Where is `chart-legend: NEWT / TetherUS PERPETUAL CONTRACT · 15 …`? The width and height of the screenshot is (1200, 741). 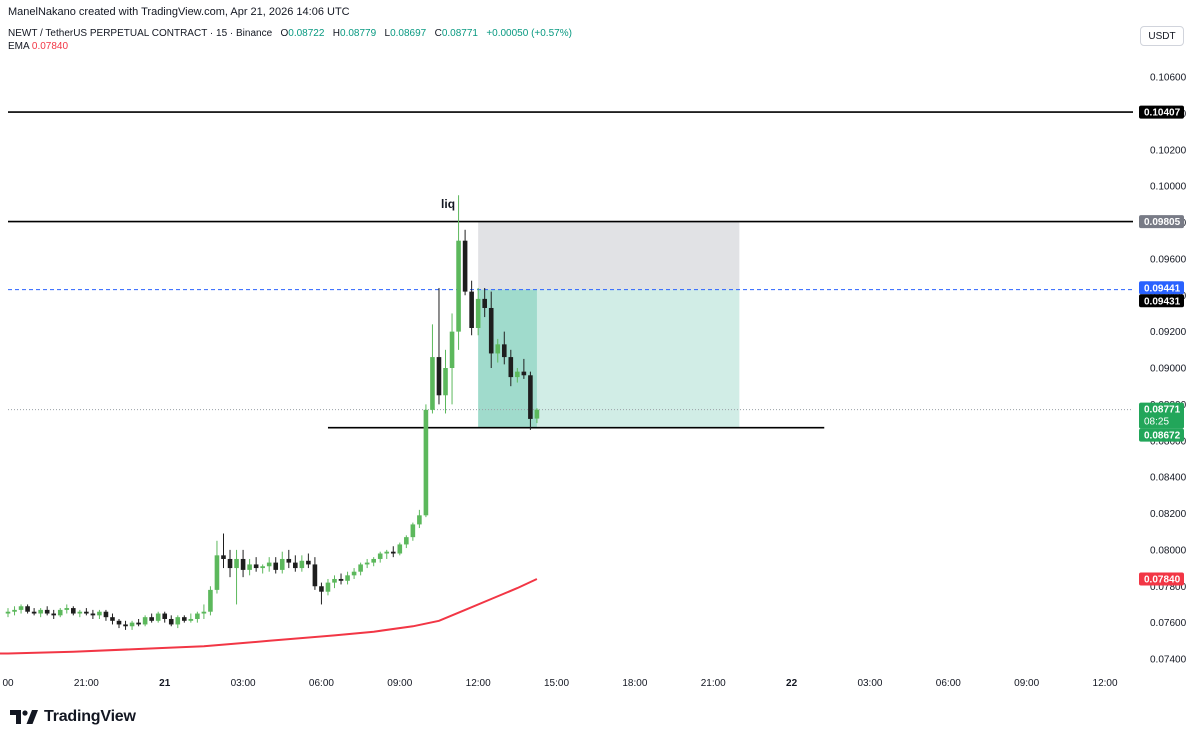 chart-legend: NEWT / TetherUS PERPETUAL CONTRACT · 15 … is located at coordinates (290, 40).